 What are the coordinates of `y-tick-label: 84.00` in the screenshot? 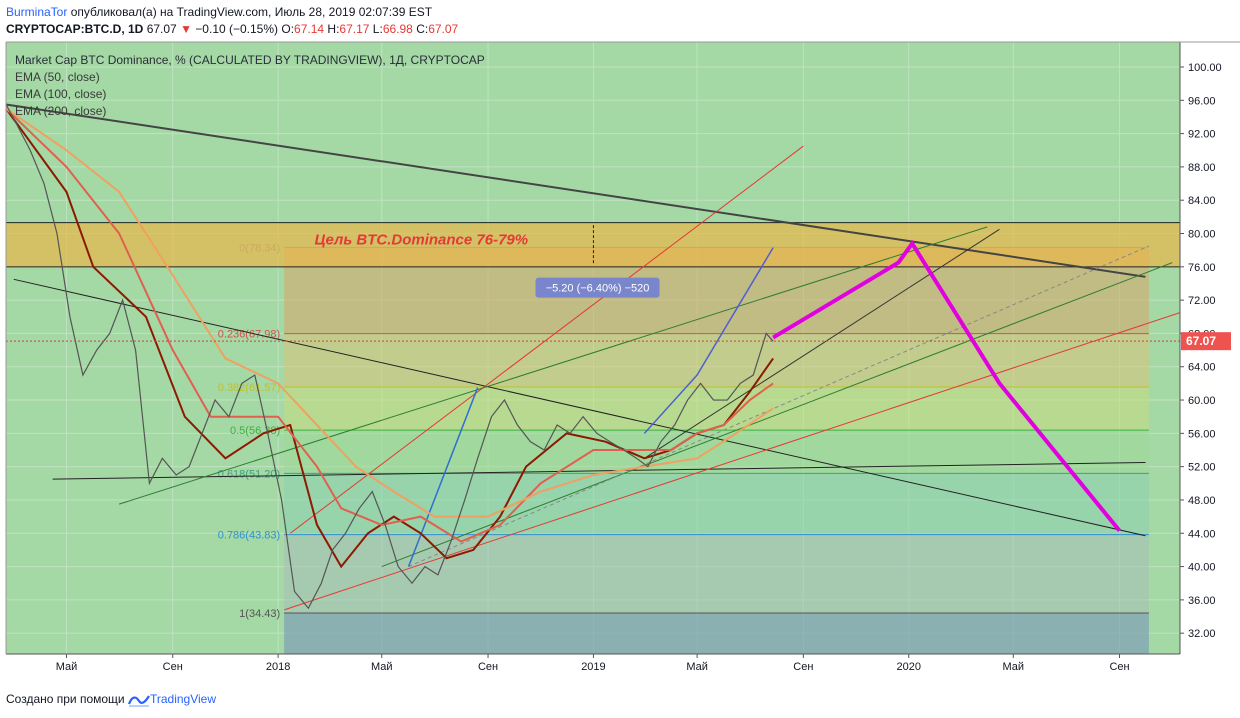 It's located at (1202, 201).